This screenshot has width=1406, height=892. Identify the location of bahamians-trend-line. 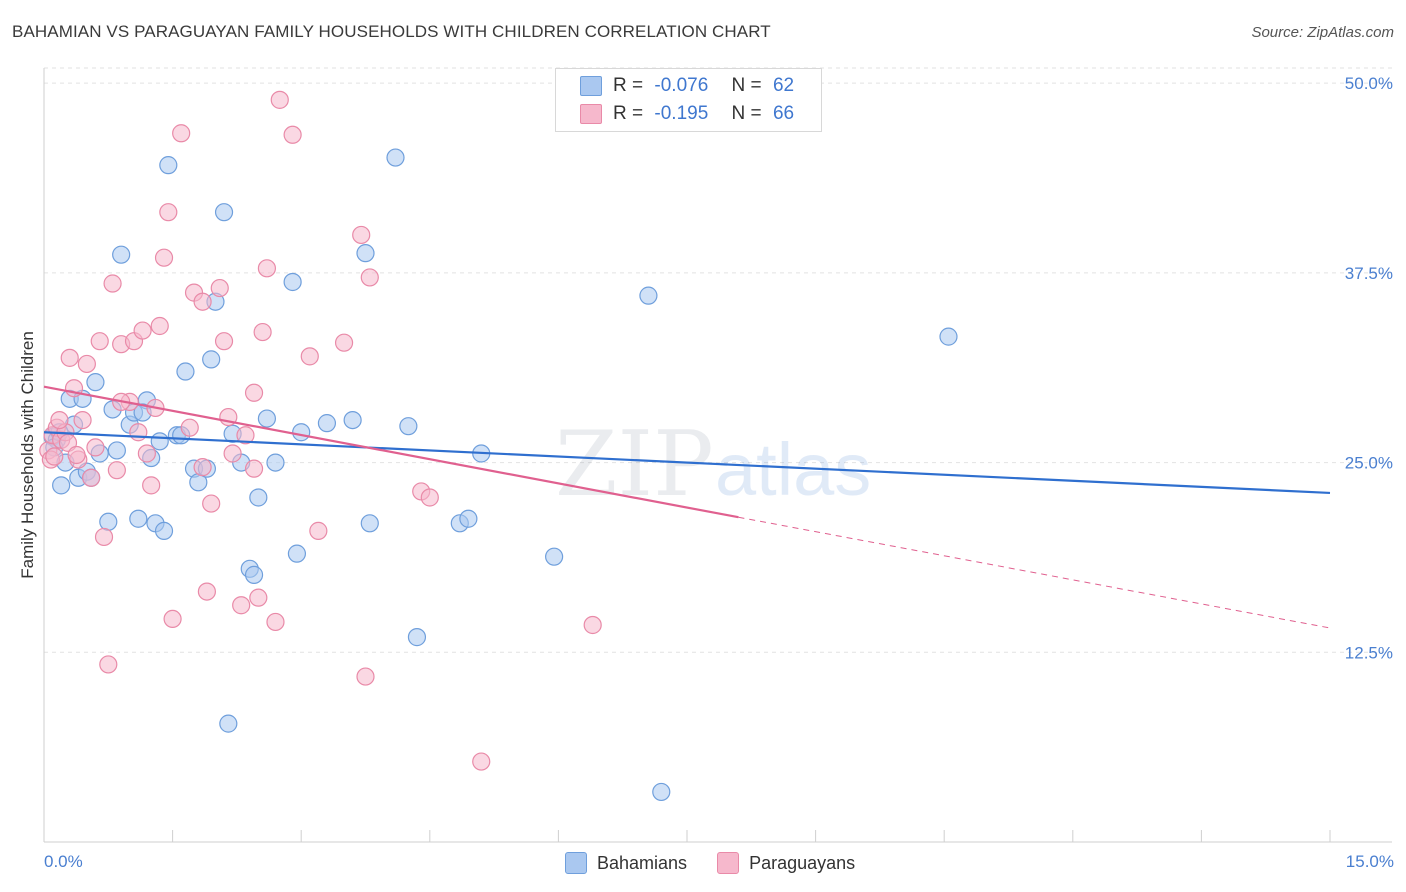
(687, 463).